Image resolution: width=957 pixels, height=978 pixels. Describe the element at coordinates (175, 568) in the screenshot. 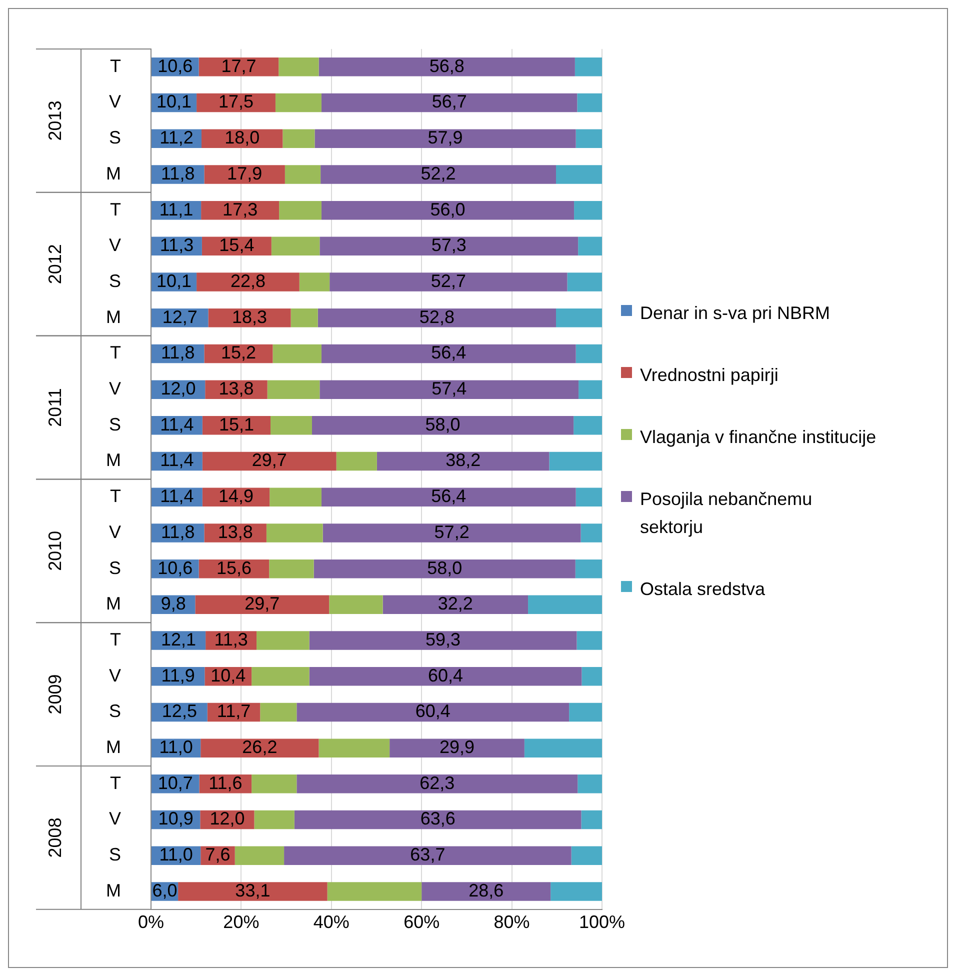

I see `data-label: 10,6` at that location.